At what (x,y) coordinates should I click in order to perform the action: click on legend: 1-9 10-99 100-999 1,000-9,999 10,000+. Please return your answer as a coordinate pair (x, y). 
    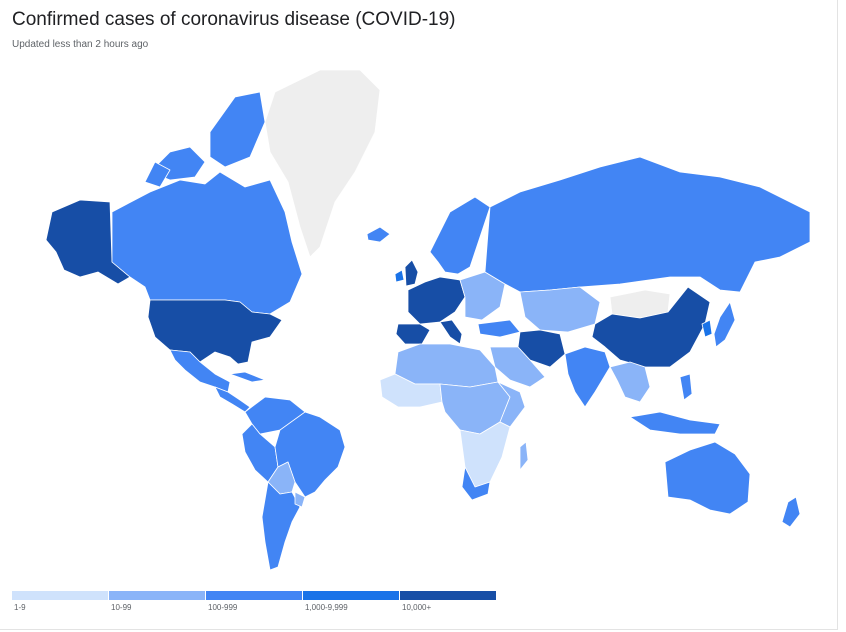
    Looking at the image, I should click on (255, 603).